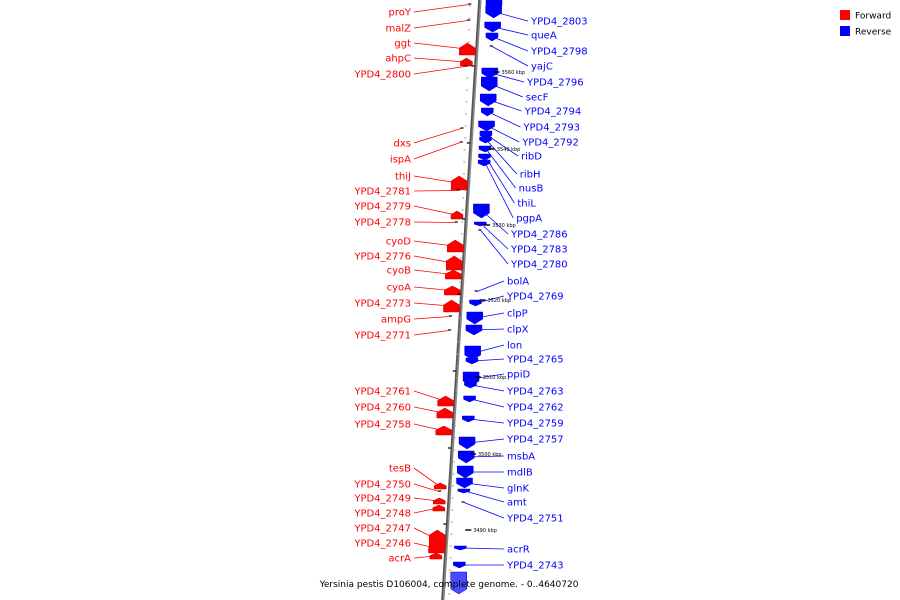 Image resolution: width=900 pixels, height=600 pixels. What do you see at coordinates (551, 128) in the screenshot?
I see `reverse-gene-label: YPD4_2793` at bounding box center [551, 128].